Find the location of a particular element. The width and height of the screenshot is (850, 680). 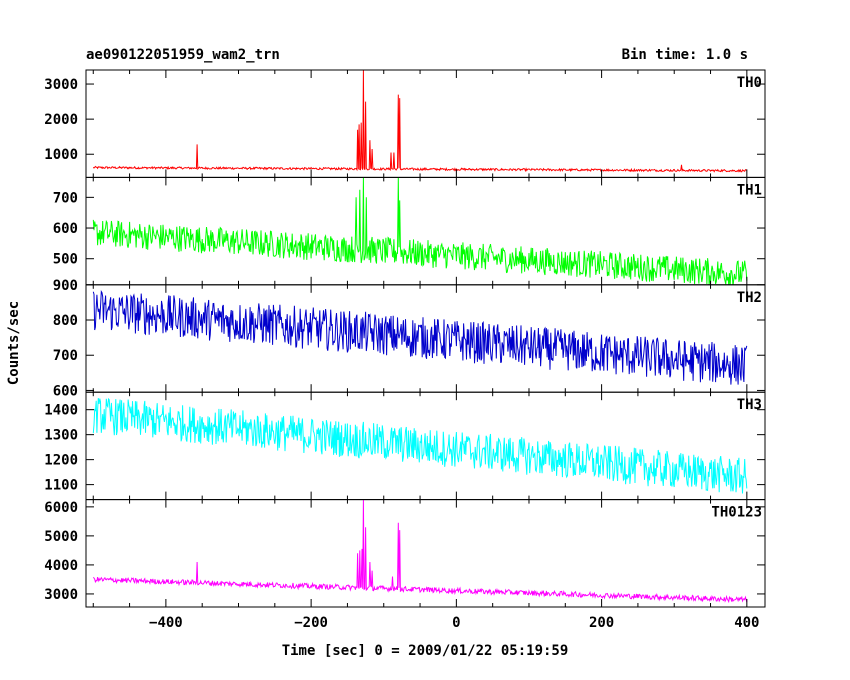

panel-label-th0: TH0 is located at coordinates (749, 83).